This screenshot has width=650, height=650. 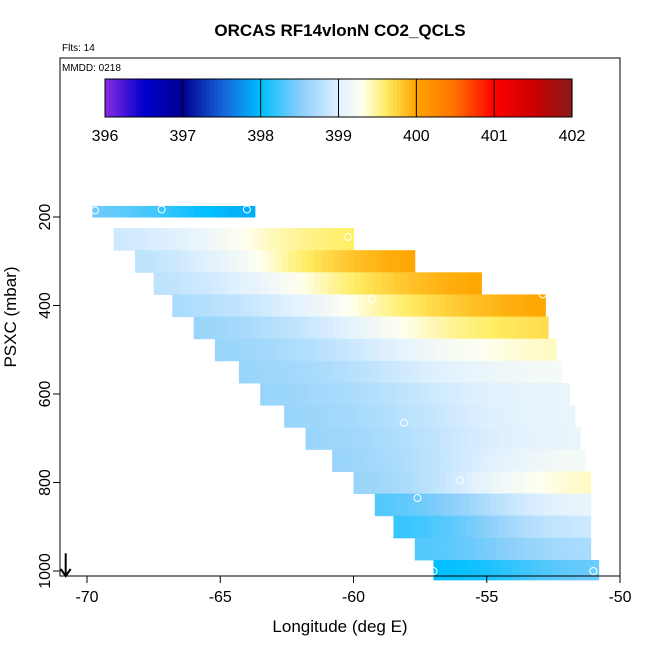 I want to click on x-tick-label: -50, so click(x=619, y=597).